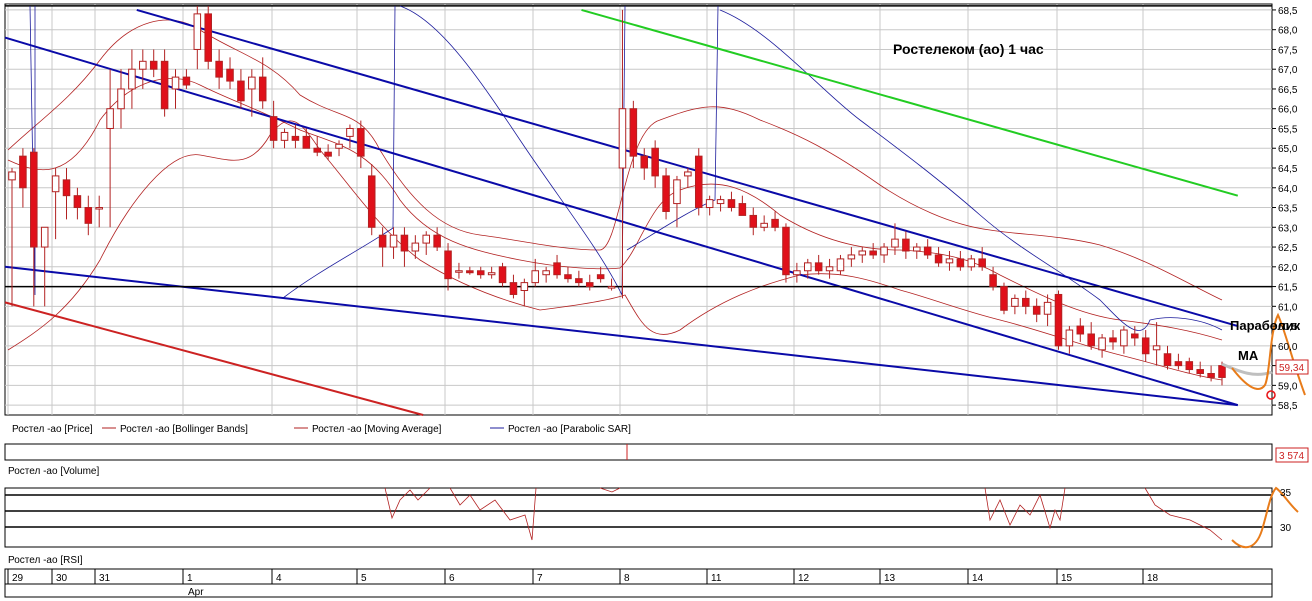 The image size is (1312, 601). Describe the element at coordinates (1286, 493) in the screenshot. I see `rsi-tick-label: 35` at that location.